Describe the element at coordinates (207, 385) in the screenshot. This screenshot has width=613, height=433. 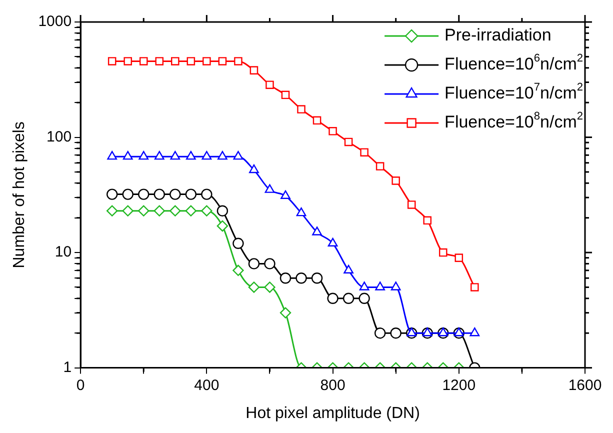
I see `x-tick-label: 400` at that location.